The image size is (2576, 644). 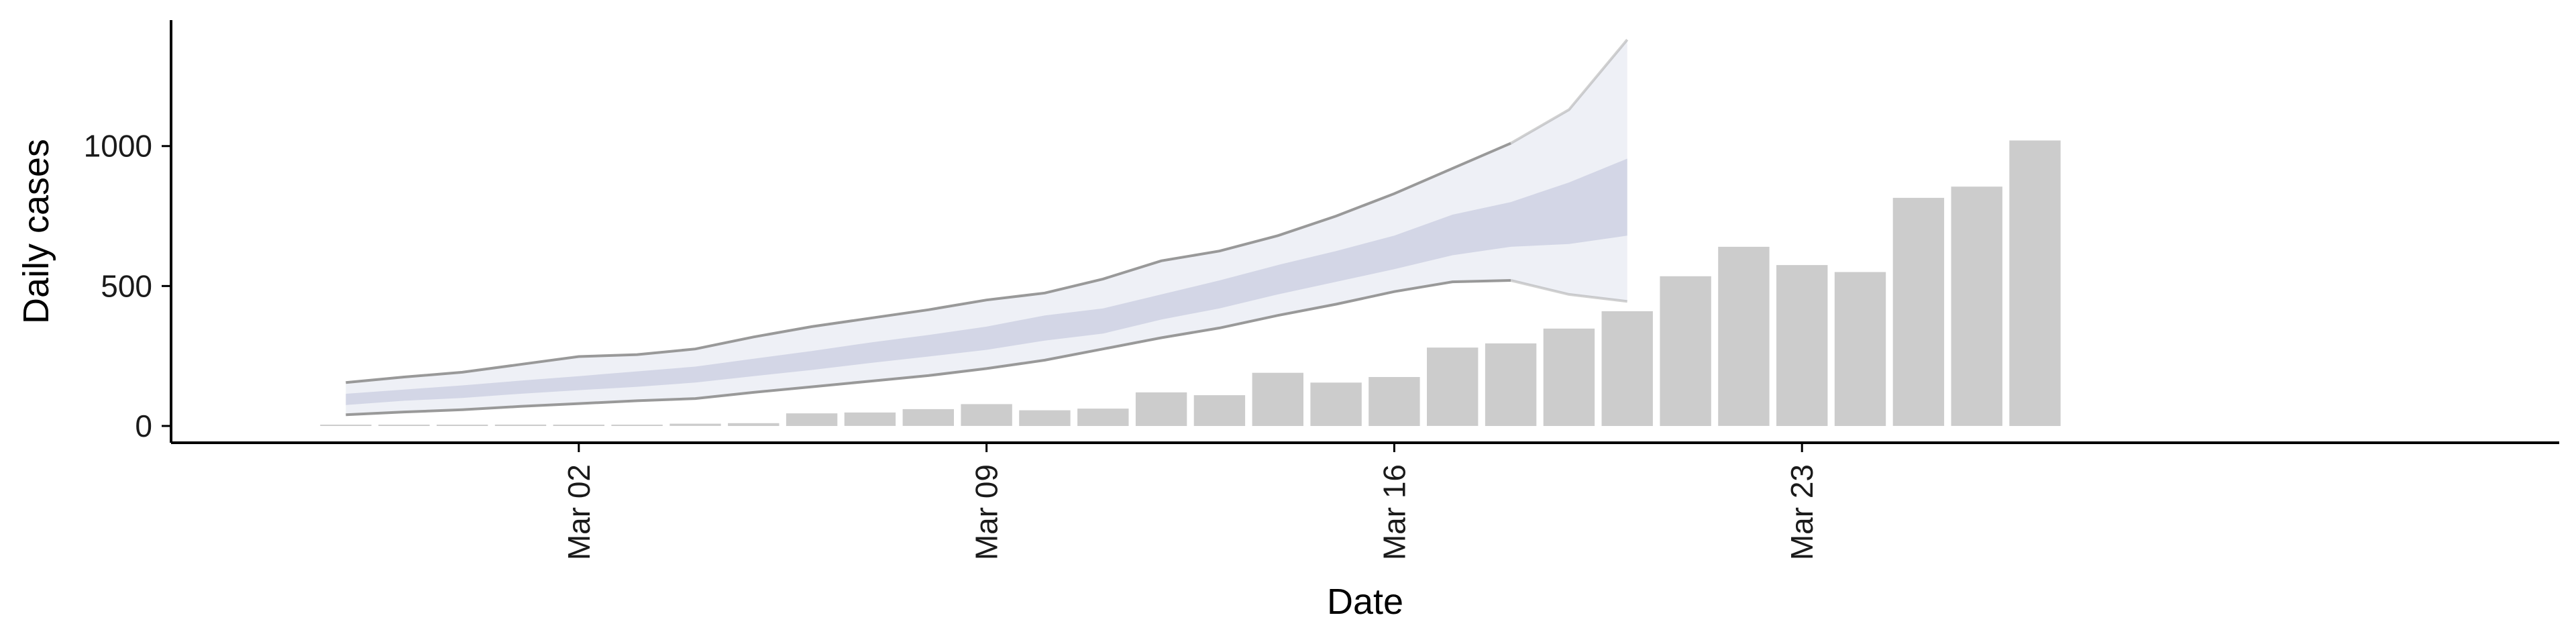 What do you see at coordinates (126, 285) in the screenshot?
I see `y-tick-label: 500` at bounding box center [126, 285].